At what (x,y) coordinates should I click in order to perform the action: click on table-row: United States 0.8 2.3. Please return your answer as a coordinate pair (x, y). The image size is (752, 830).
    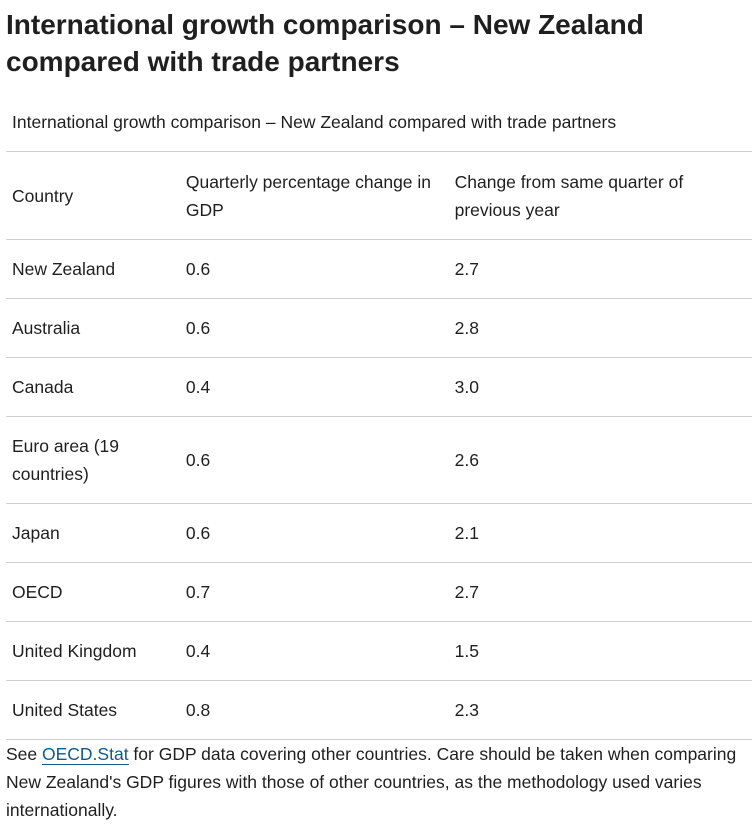
    Looking at the image, I should click on (379, 710).